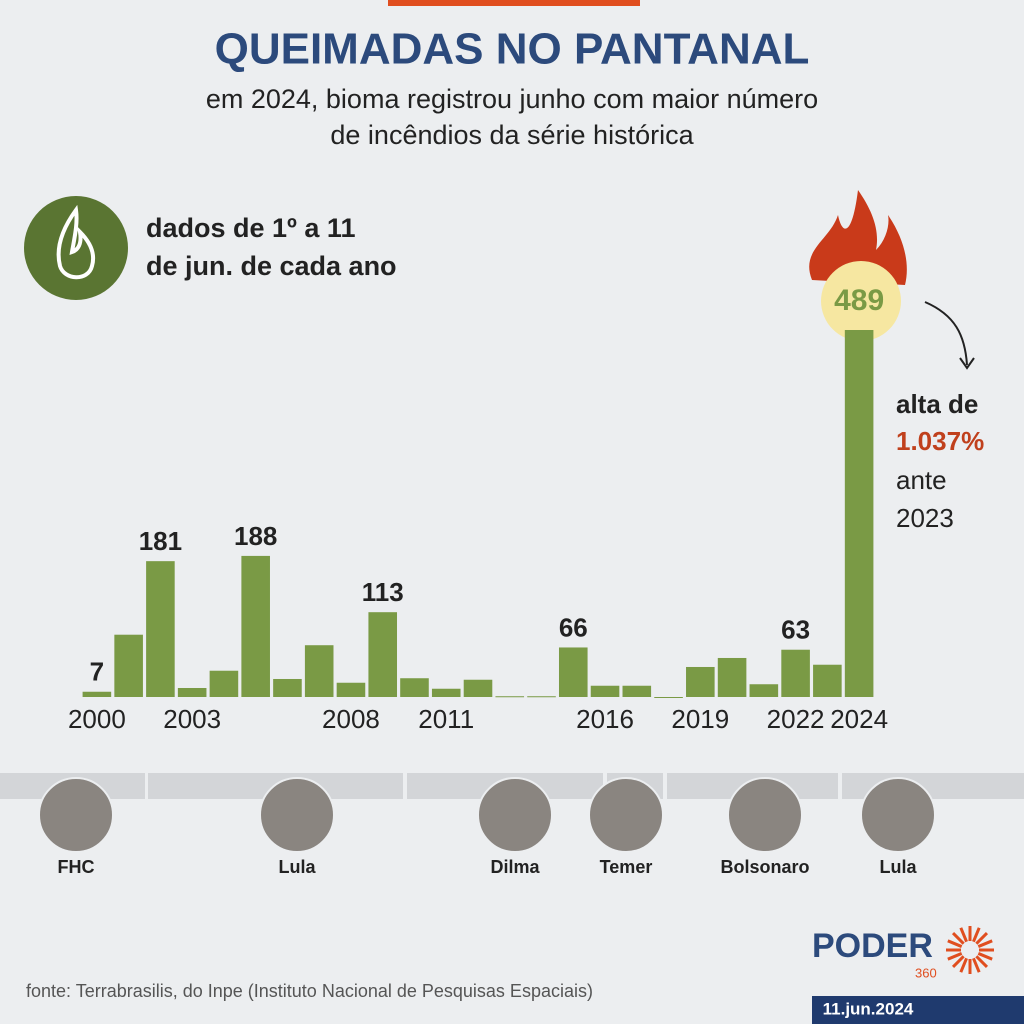  What do you see at coordinates (970, 950) in the screenshot?
I see `brand-sun` at bounding box center [970, 950].